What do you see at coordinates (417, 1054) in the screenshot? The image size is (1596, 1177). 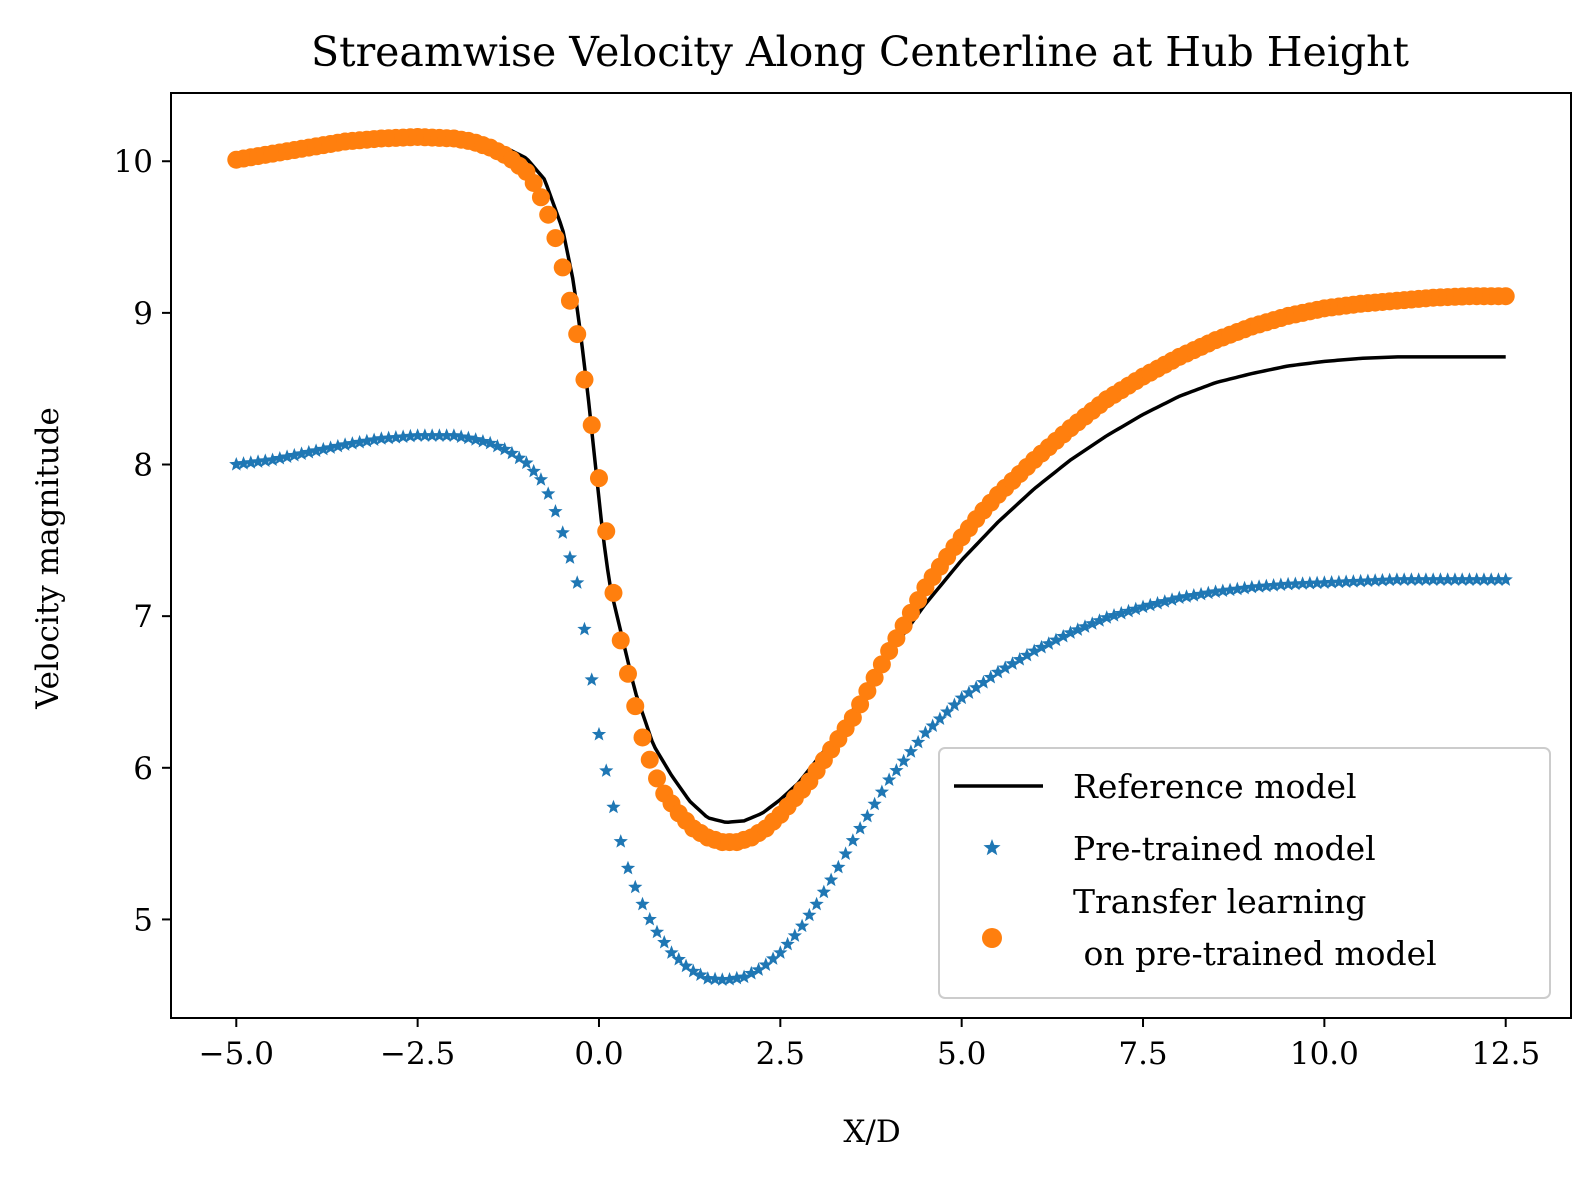 I see `x-tick-label: −2.5` at bounding box center [417, 1054].